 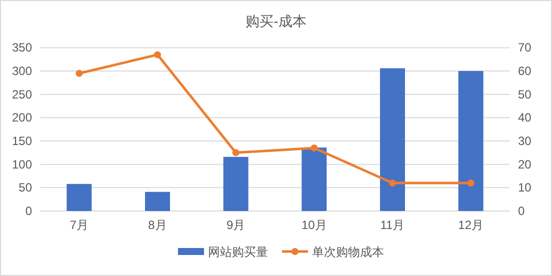 I want to click on legend-label: 网站购买量, so click(x=238, y=252).